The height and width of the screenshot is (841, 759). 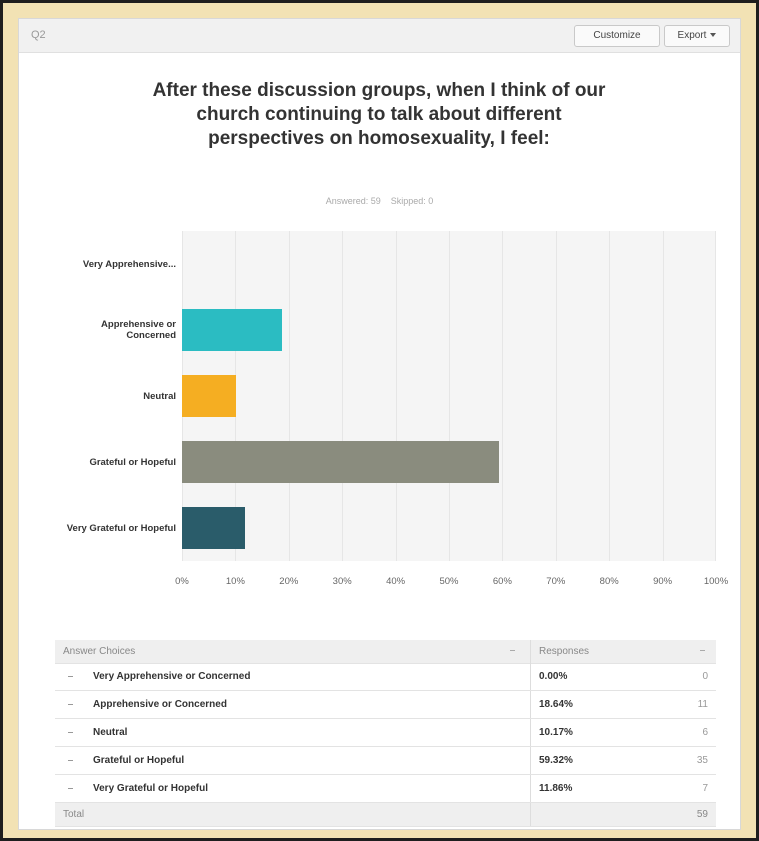 What do you see at coordinates (132, 462) in the screenshot?
I see `y-tick-label: Grateful or Hopeful` at bounding box center [132, 462].